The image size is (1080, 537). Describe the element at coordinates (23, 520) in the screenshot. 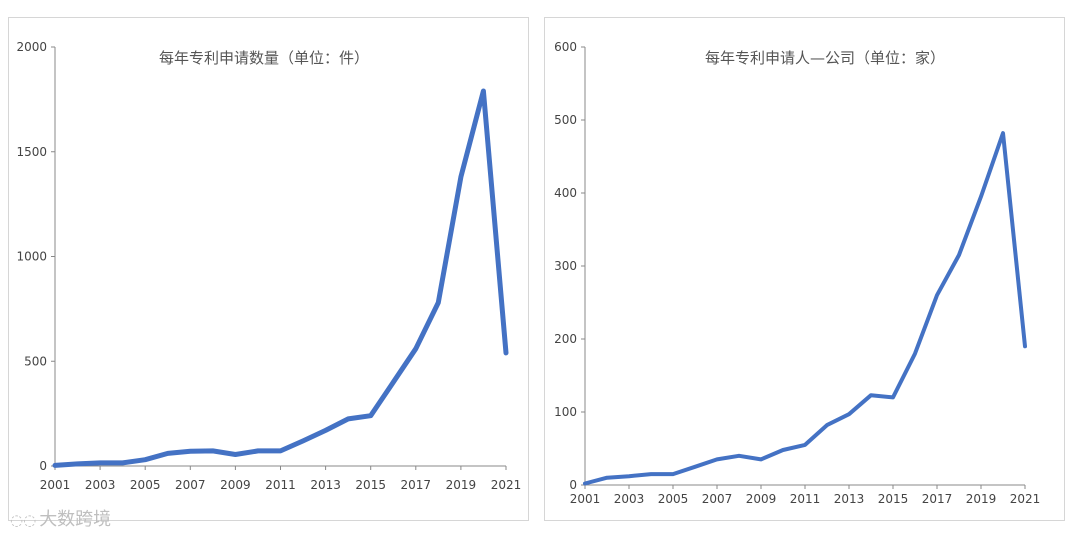

I see `speech-bubble-icon: ◌◌` at that location.